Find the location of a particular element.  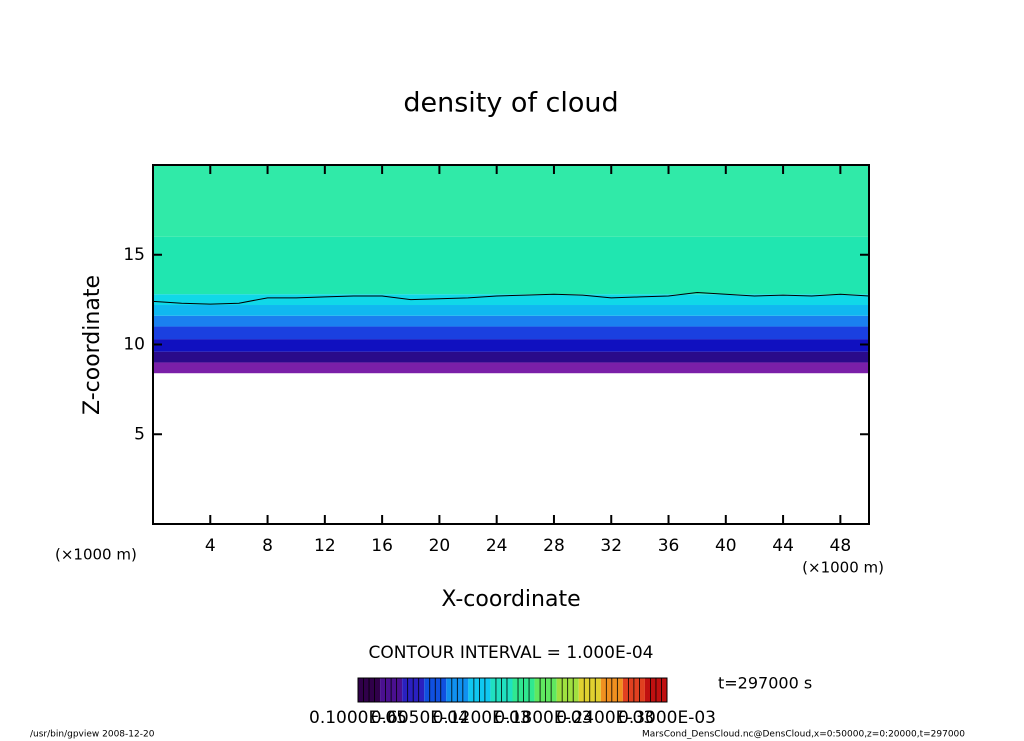

time-label: t=297000 s is located at coordinates (765, 683).